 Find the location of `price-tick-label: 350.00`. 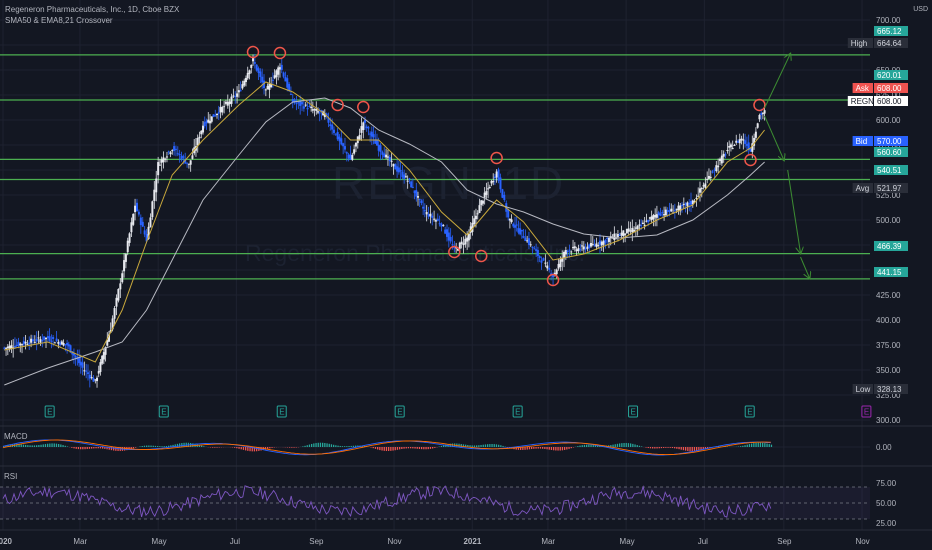

price-tick-label: 350.00 is located at coordinates (888, 370).